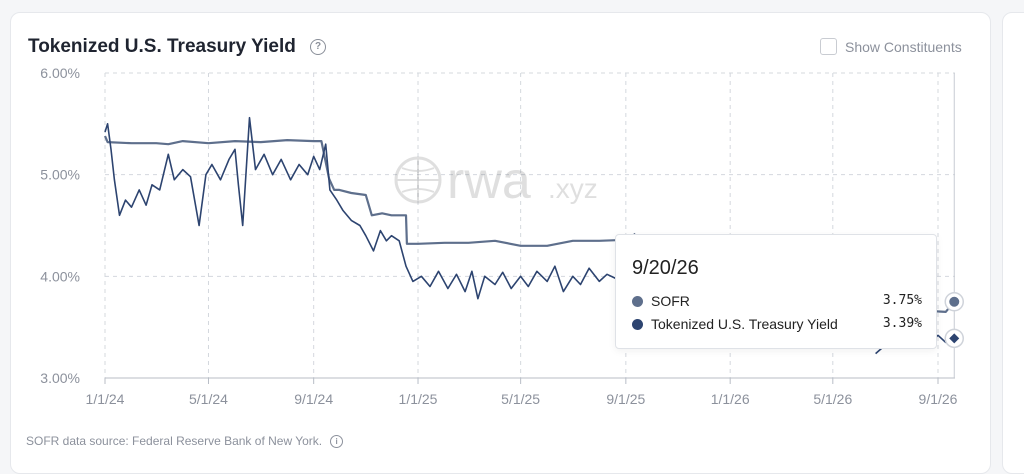  I want to click on x-tick-label: 1/1/25, so click(418, 399).